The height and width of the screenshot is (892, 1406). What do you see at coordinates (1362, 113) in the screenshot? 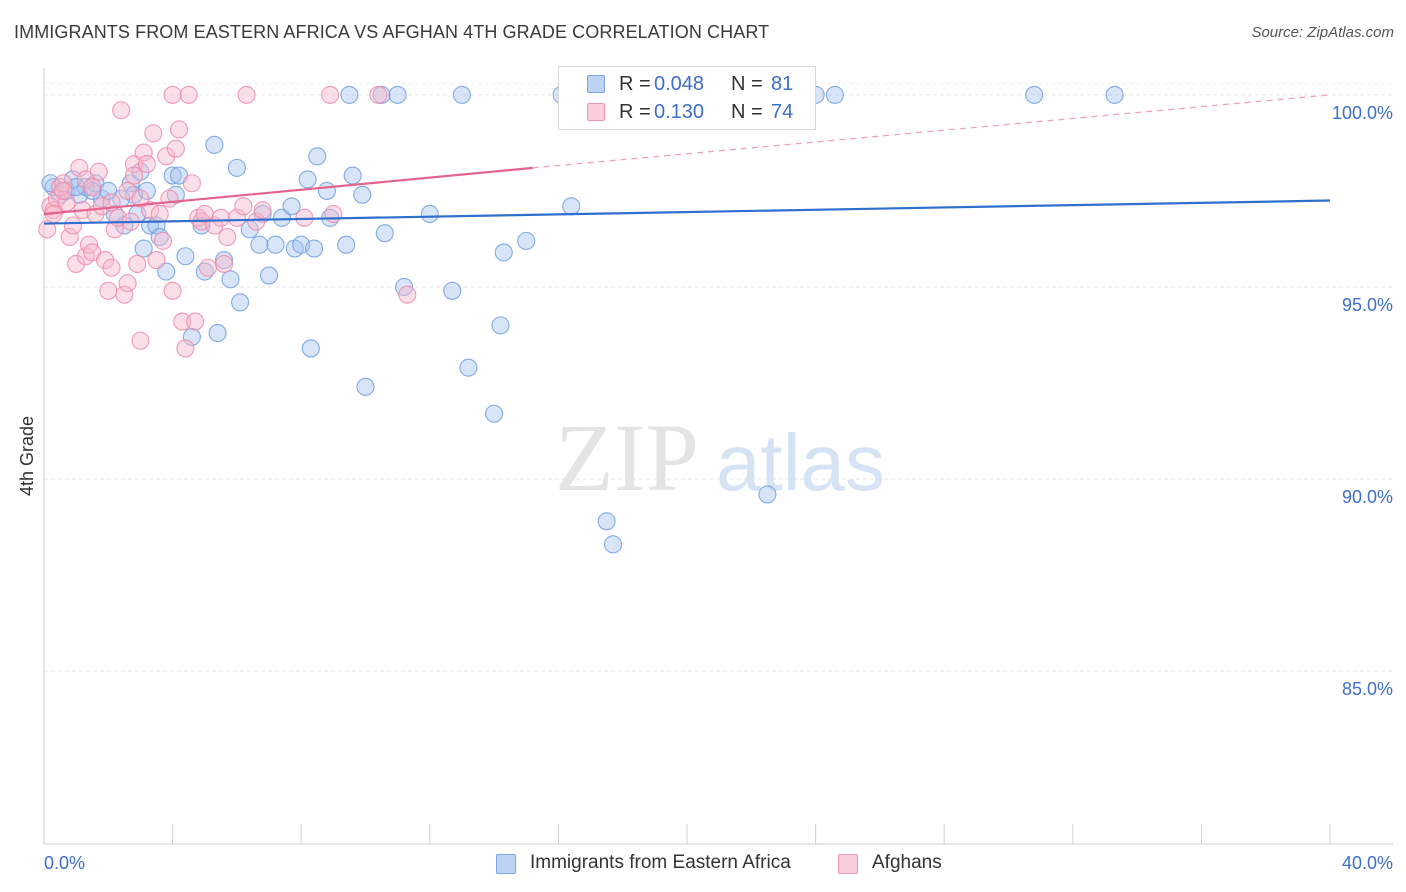
I see `y-tick-label: 100.0%` at bounding box center [1362, 113].